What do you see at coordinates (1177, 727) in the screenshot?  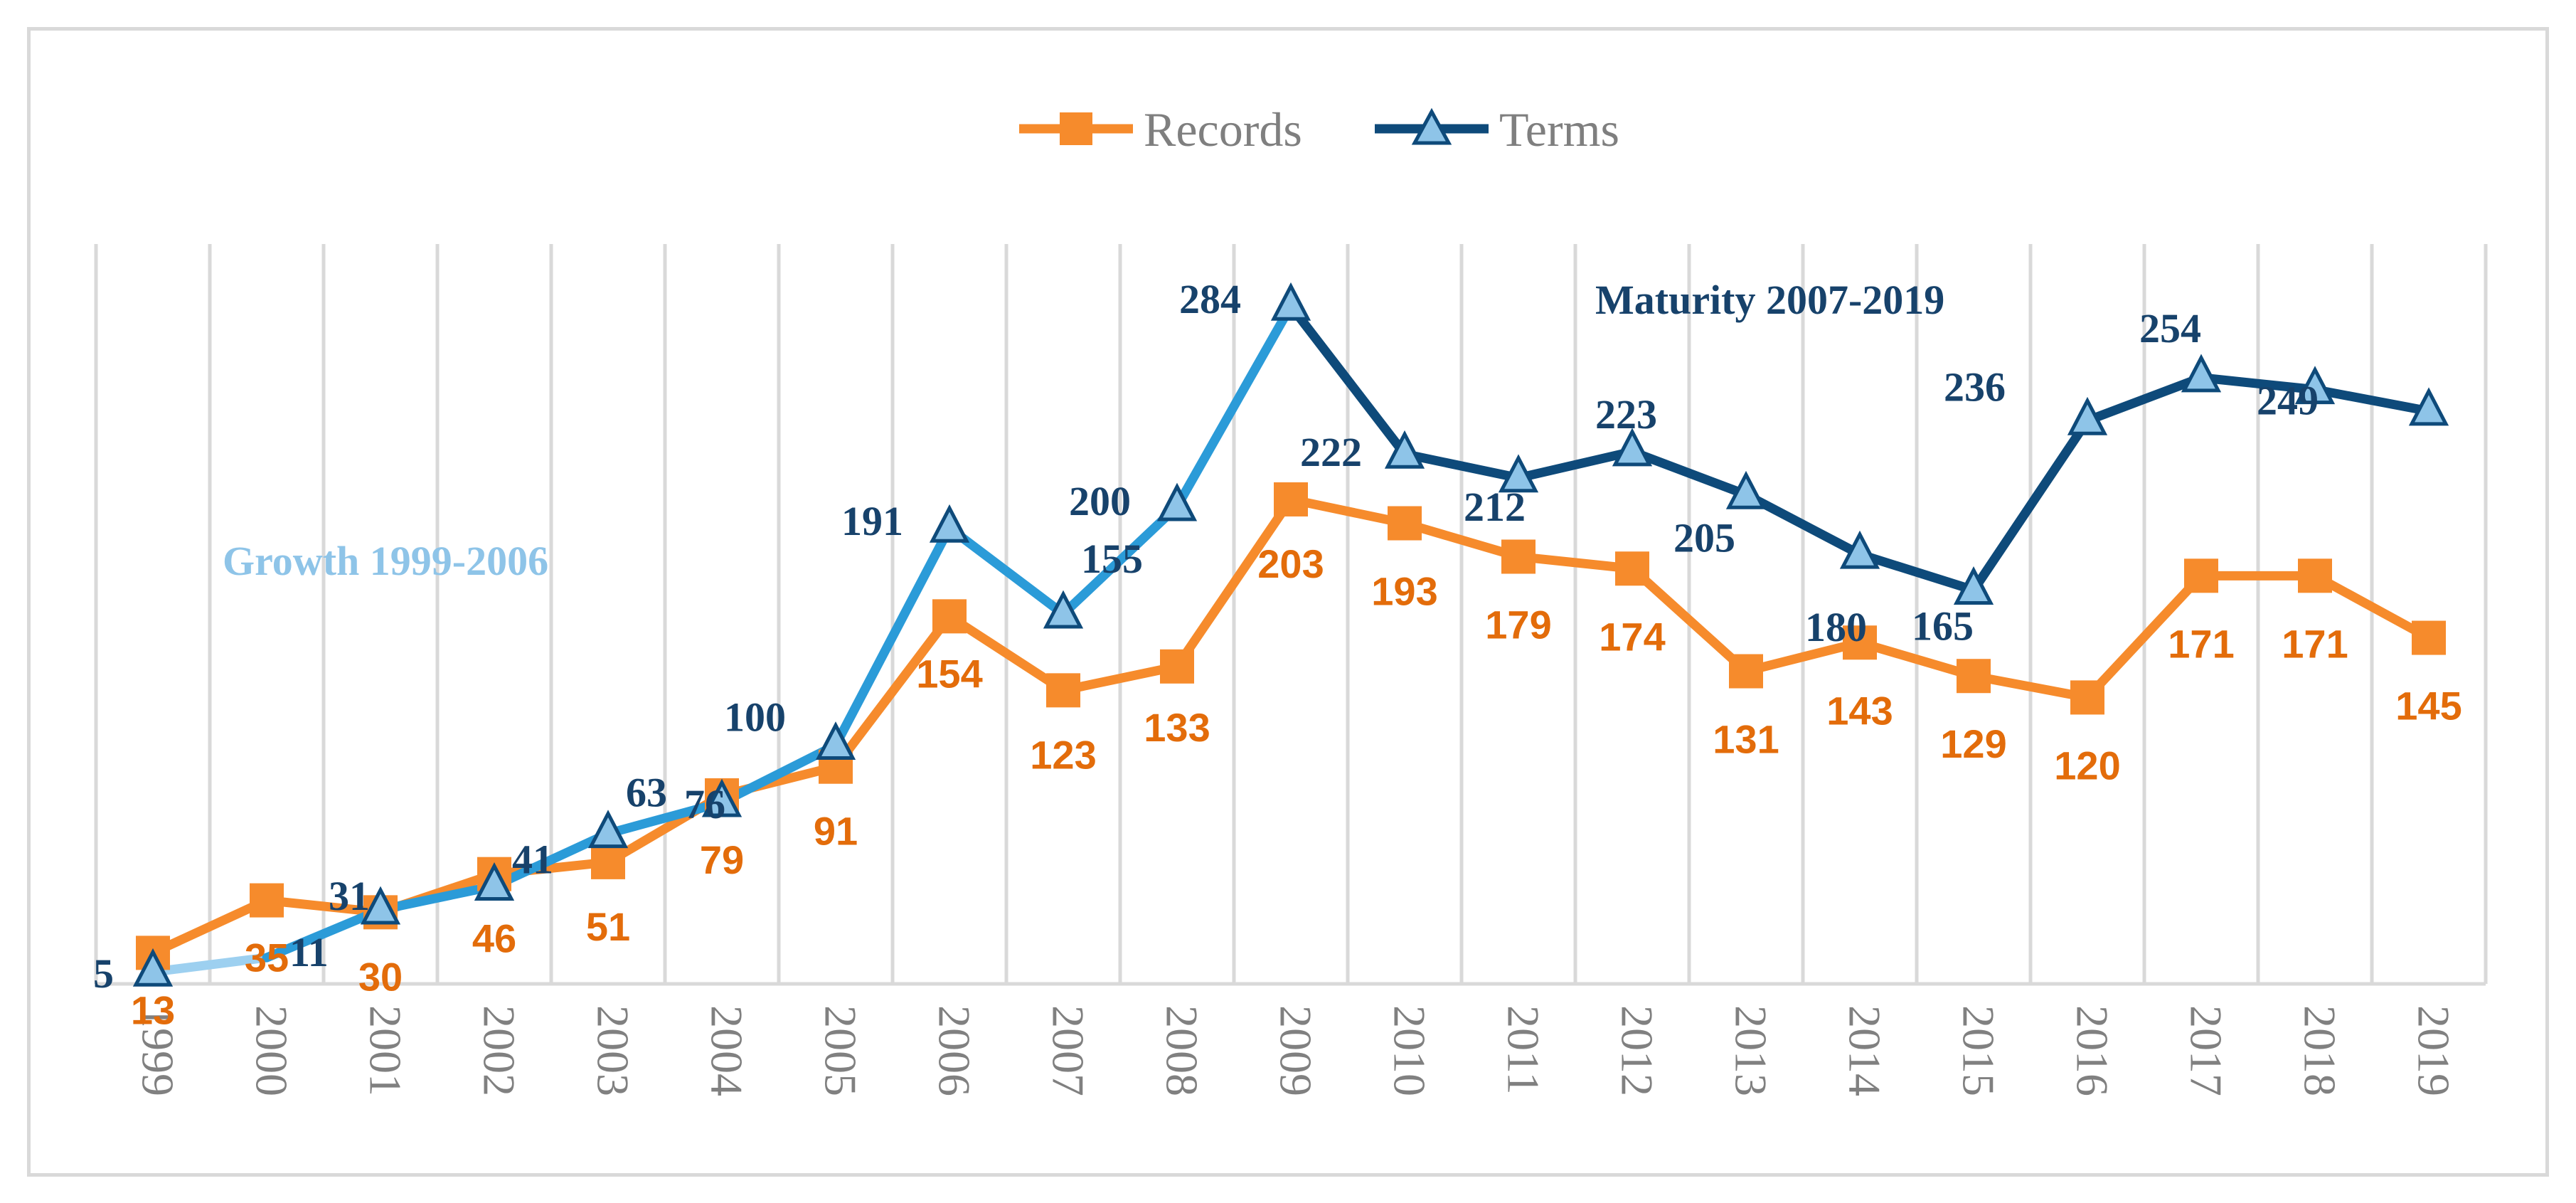 I see `records-data-label-2008: 133` at bounding box center [1177, 727].